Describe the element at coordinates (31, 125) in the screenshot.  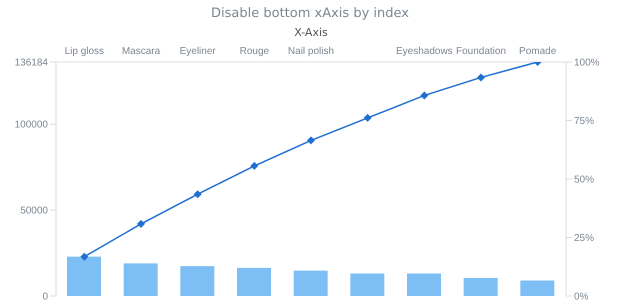
I see `y-tick-label: 100000` at that location.